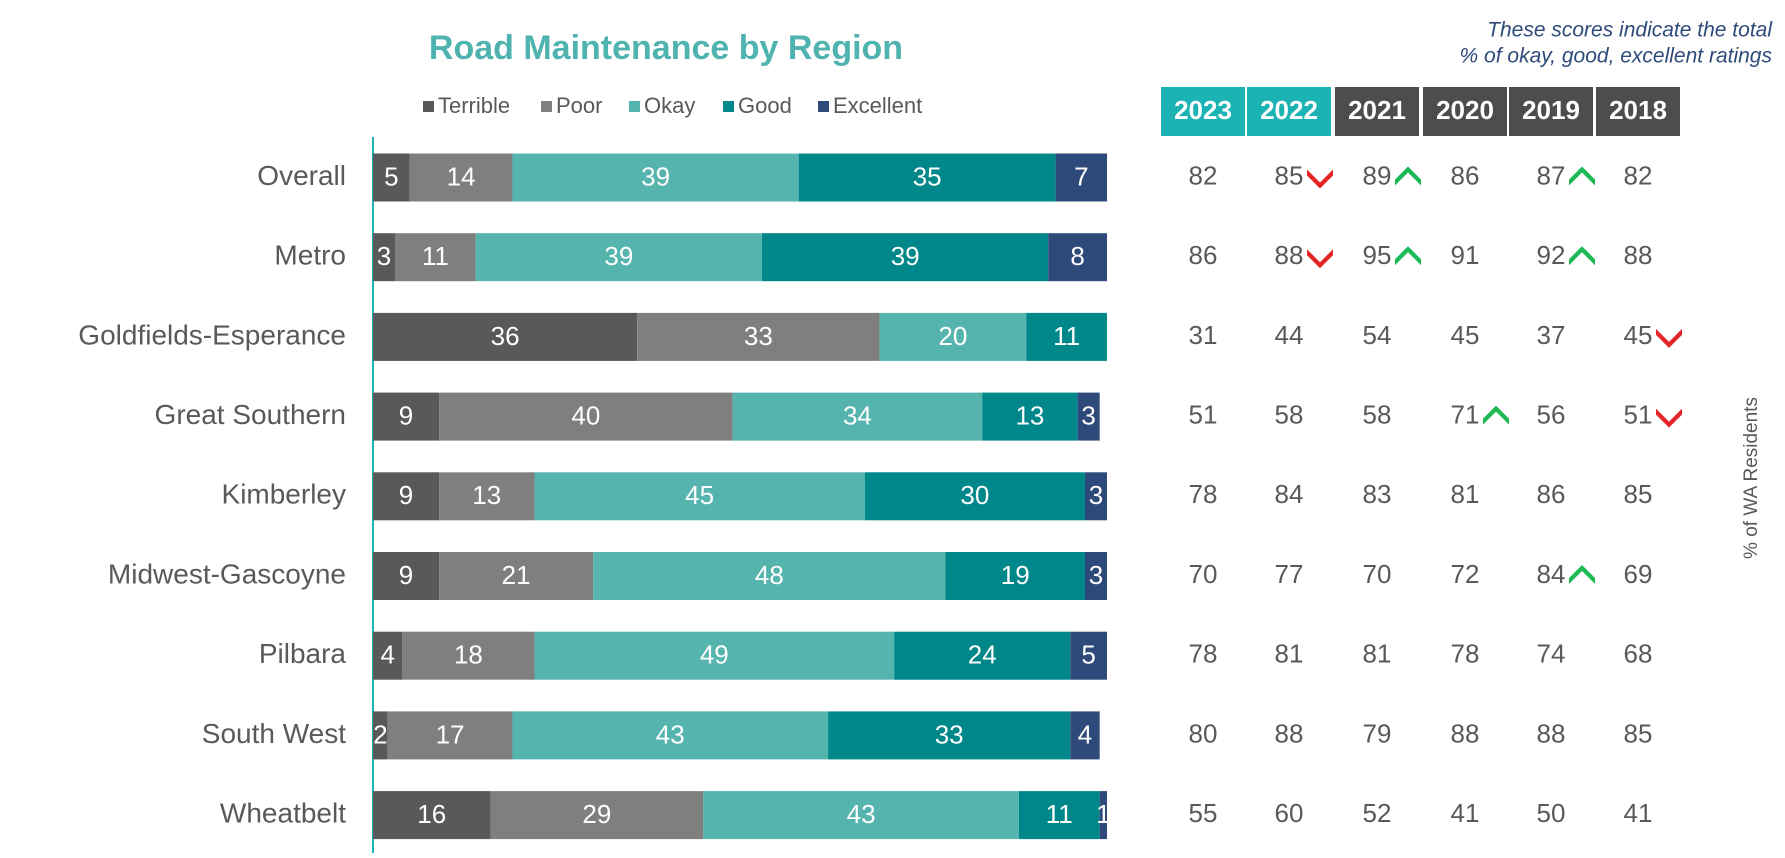  Describe the element at coordinates (1377, 813) in the screenshot. I see `table-cell: 52` at that location.